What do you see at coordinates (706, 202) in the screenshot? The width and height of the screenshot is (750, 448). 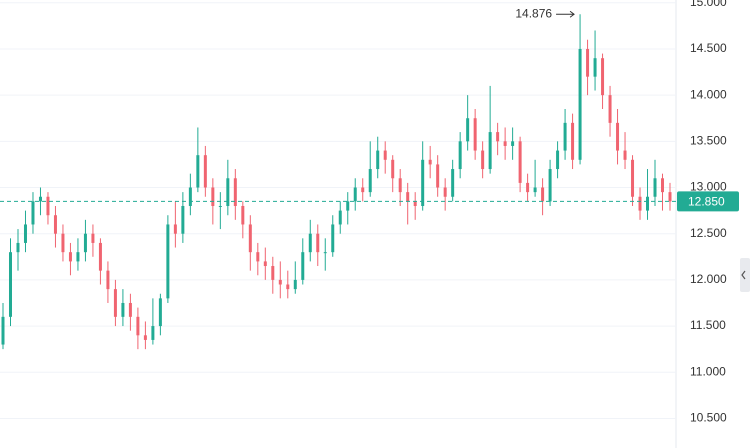 I see `last-price-label: 12.850` at bounding box center [706, 202].